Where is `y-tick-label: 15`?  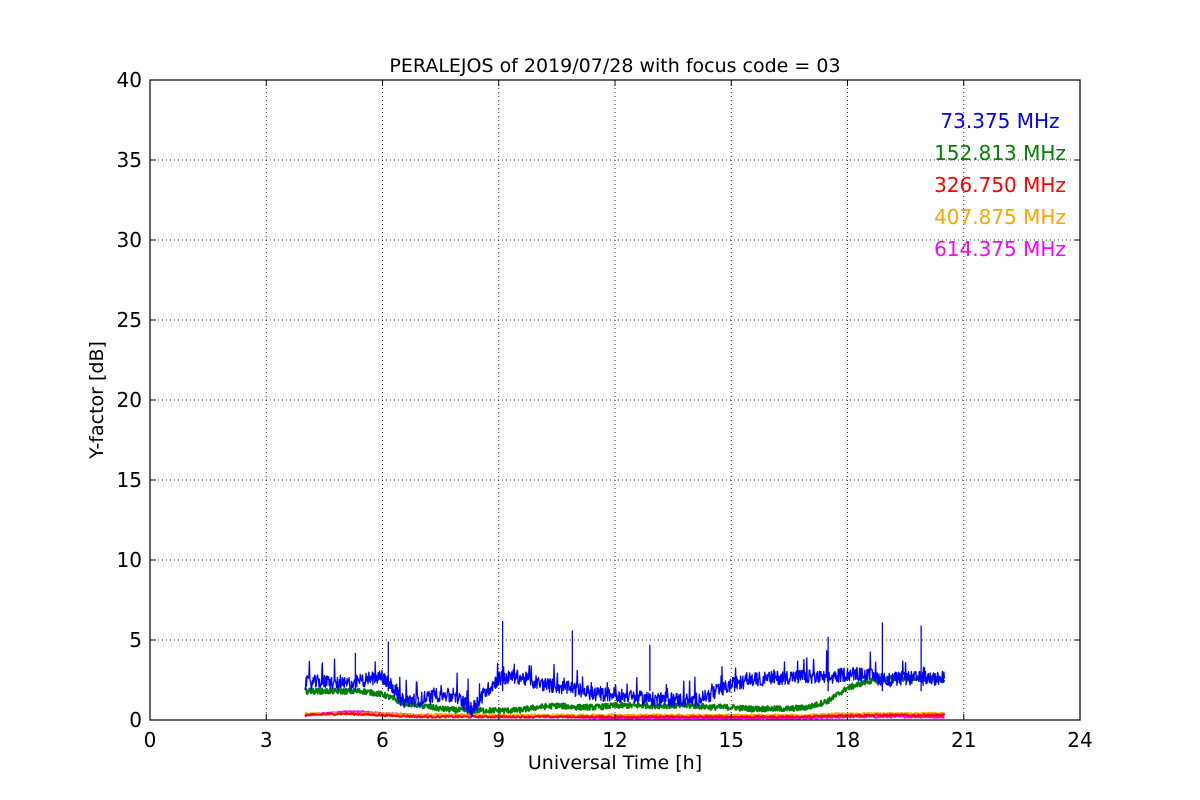 y-tick-label: 15 is located at coordinates (129, 480).